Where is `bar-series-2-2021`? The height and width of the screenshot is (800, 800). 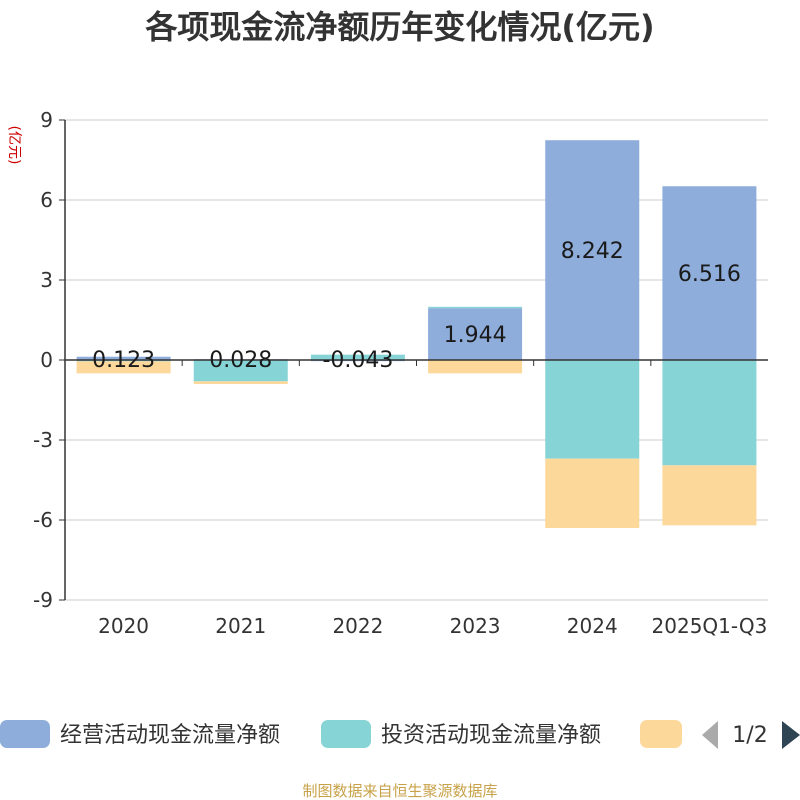
bar-series-2-2021 is located at coordinates (240, 371).